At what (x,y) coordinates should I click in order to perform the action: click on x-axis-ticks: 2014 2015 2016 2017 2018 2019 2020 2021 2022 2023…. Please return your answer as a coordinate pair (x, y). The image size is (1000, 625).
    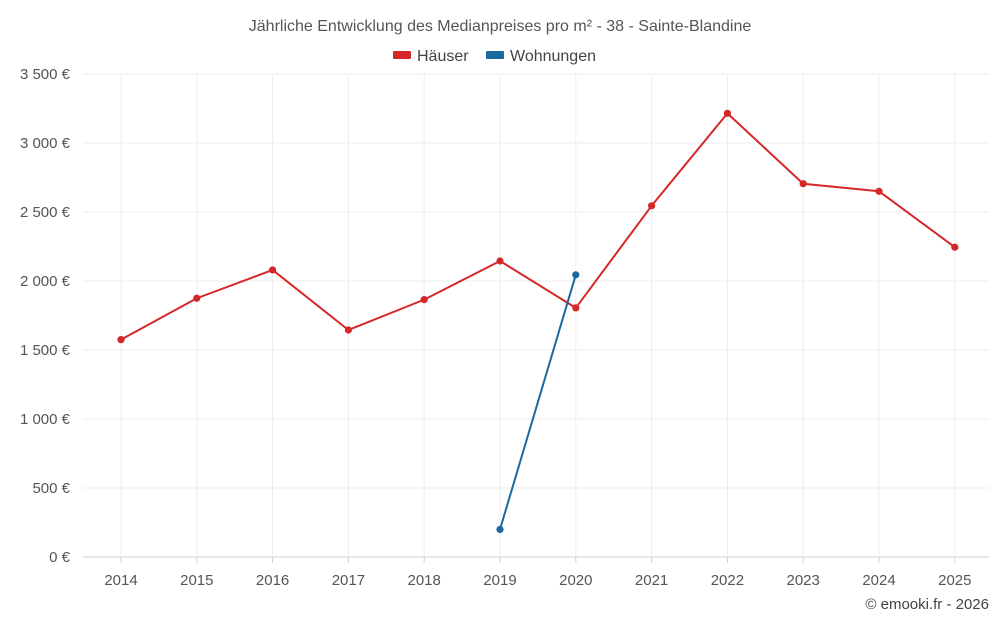
    Looking at the image, I should click on (537, 573).